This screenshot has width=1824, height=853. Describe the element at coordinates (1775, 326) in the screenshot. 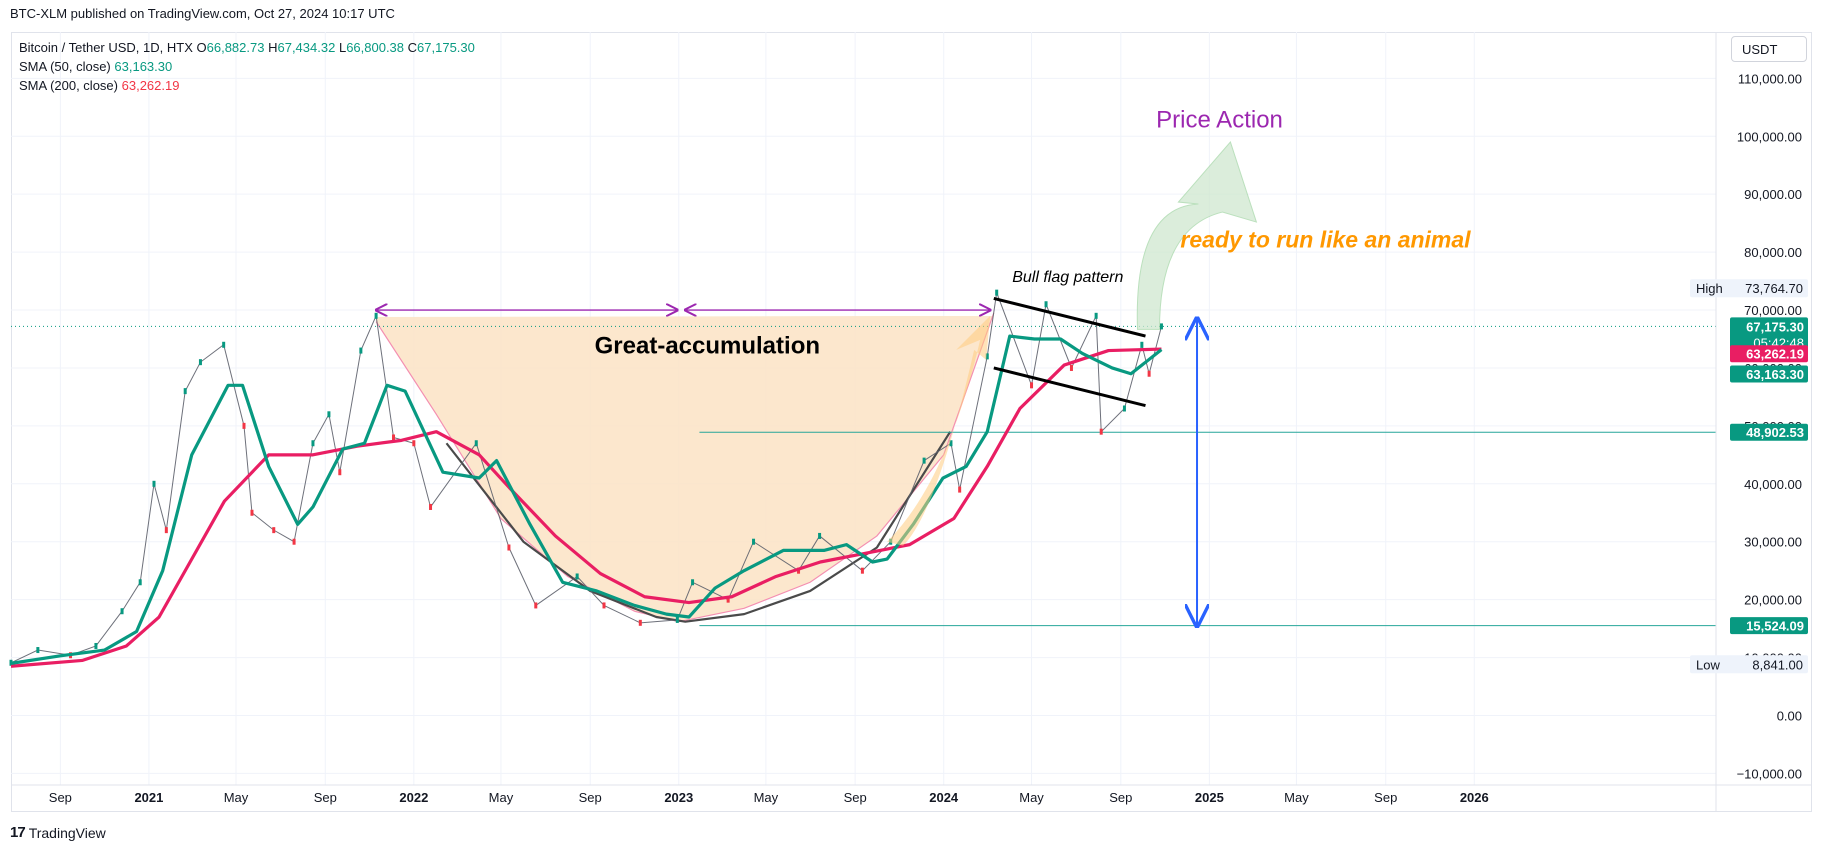

I see `last-price-badge: 67,175.30` at that location.